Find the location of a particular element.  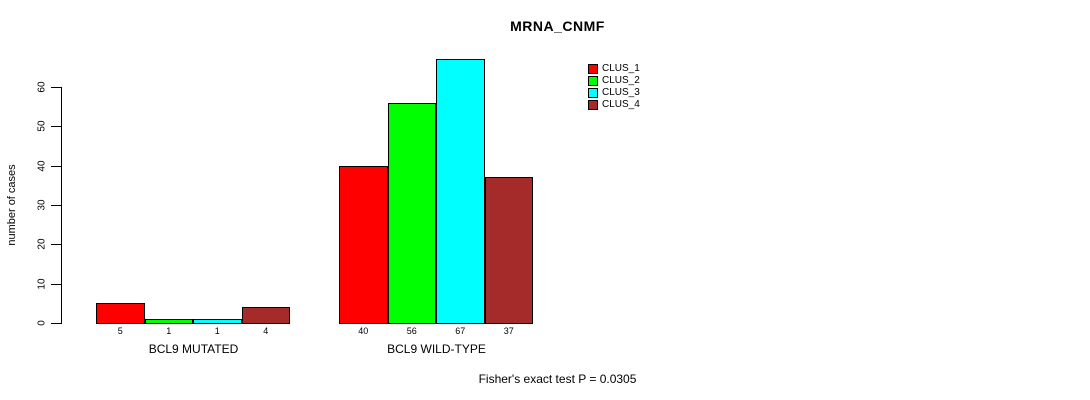

bar-value-label: 56 is located at coordinates (411, 331).